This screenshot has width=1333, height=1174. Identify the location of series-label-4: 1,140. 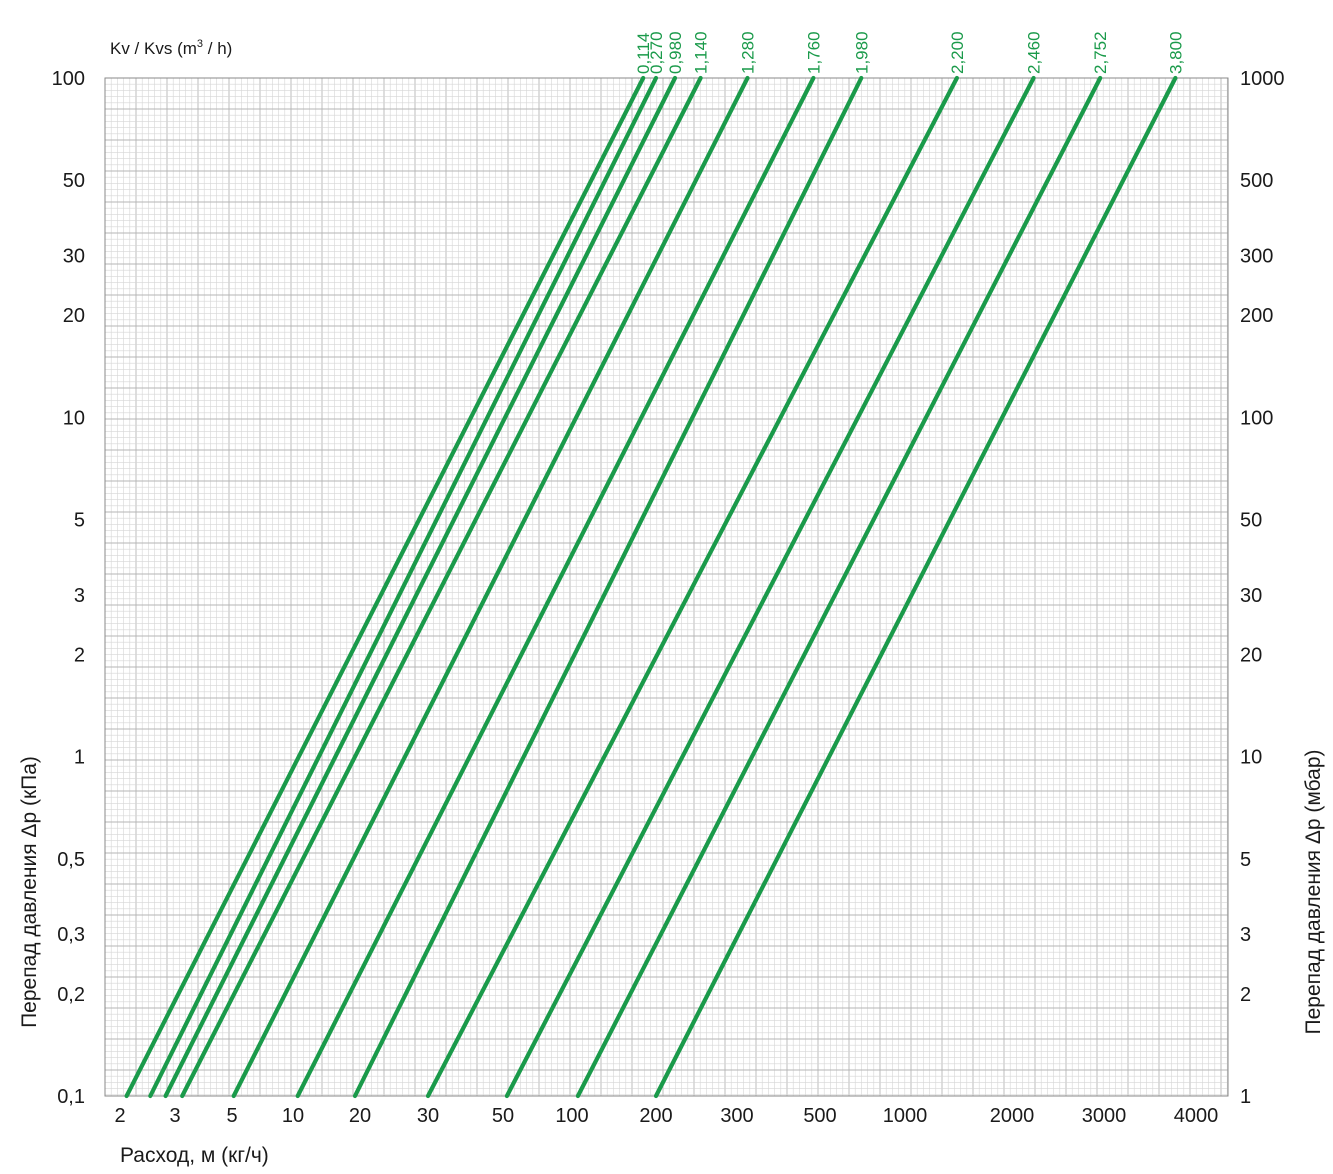
(701, 52).